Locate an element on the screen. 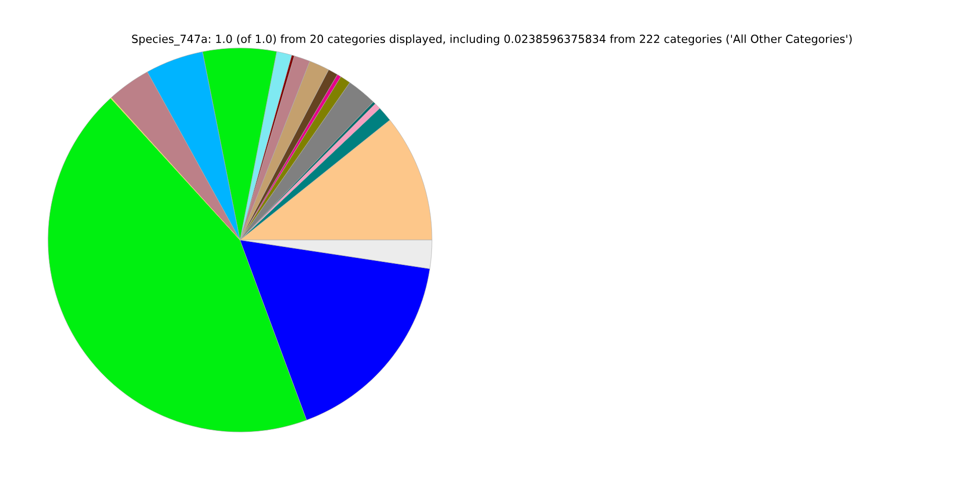 This screenshot has width=960, height=480. text: Species_747a: 1.0 (of 1.0) from 20 categories displayed, including 0.0238596375834 from 222 categories ('All Other Categories') is located at coordinates (492, 40).